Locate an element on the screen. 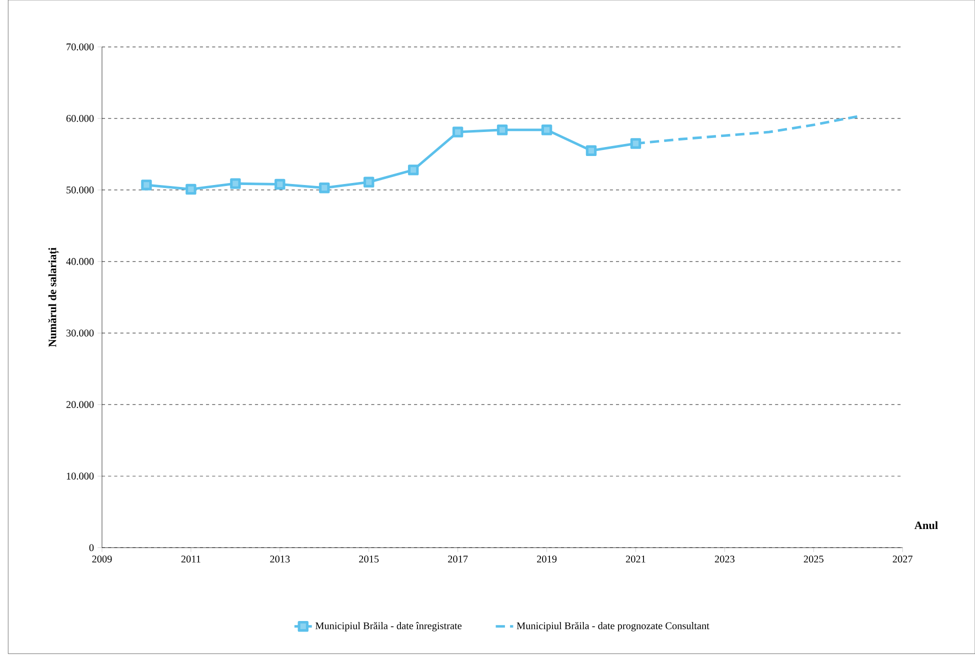  x-tick-label: 2011 is located at coordinates (190, 559).